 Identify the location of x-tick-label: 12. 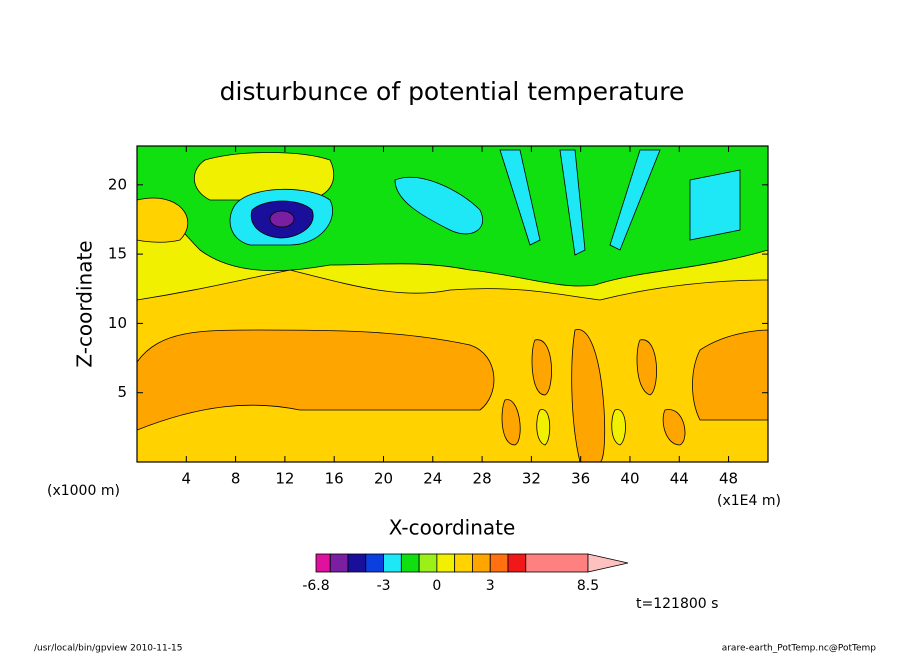
(284, 479).